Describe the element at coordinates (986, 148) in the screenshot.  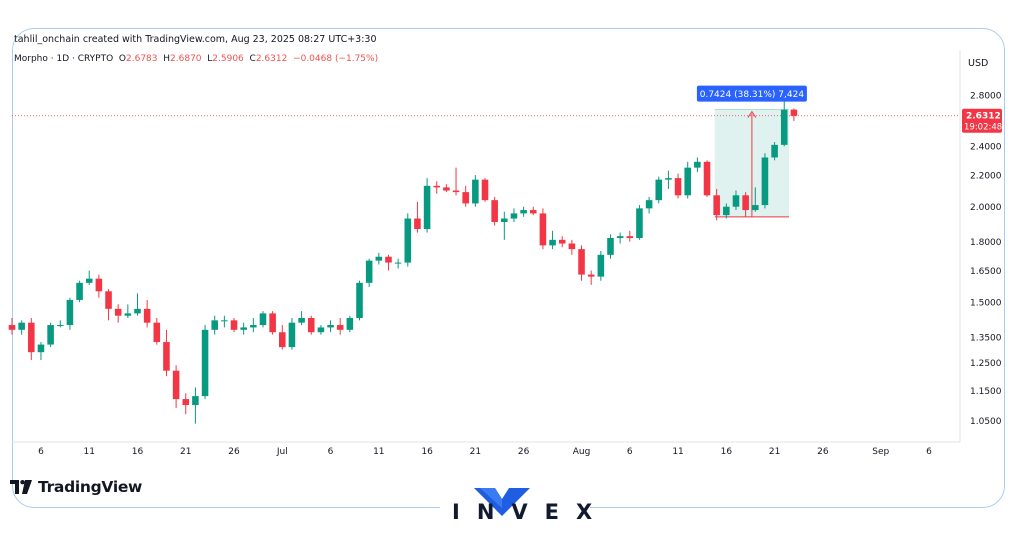
I see `y-tick-label: 2.4000` at that location.